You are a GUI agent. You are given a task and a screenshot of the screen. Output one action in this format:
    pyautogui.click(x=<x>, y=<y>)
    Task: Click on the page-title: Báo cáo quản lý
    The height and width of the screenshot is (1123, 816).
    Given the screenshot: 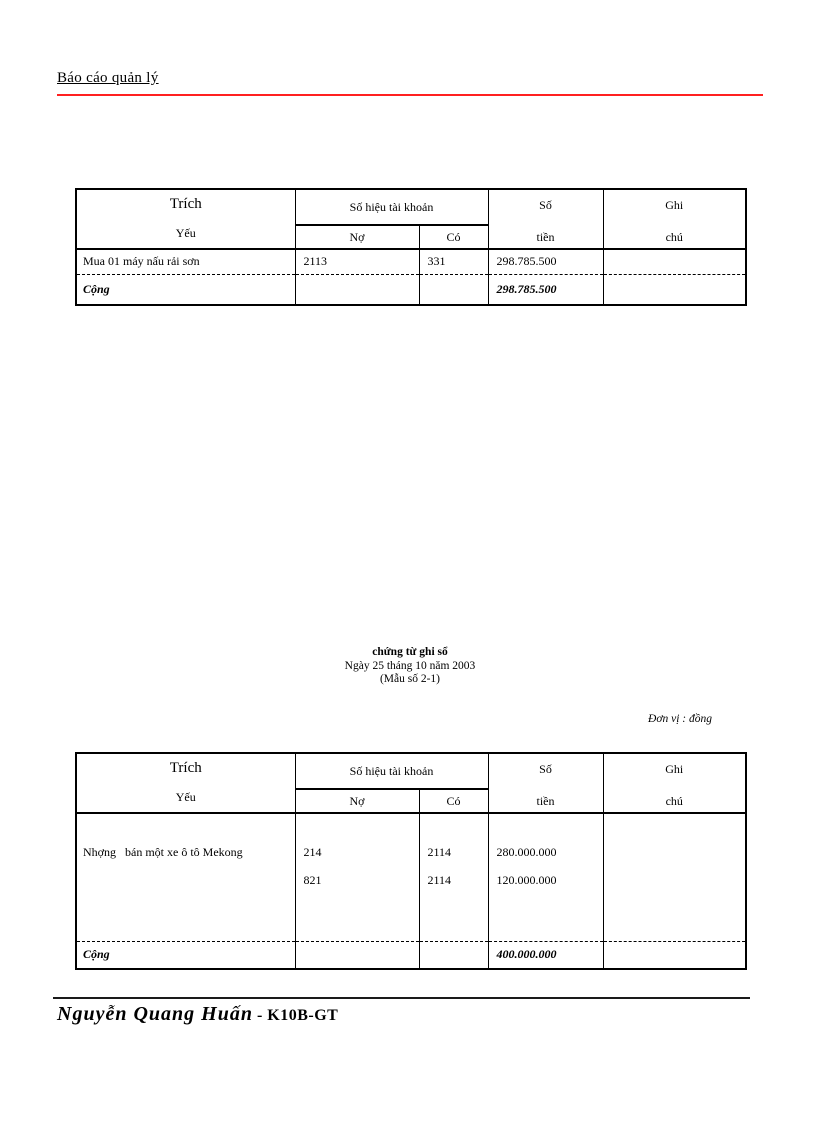 What is the action you would take?
    pyautogui.click(x=108, y=78)
    